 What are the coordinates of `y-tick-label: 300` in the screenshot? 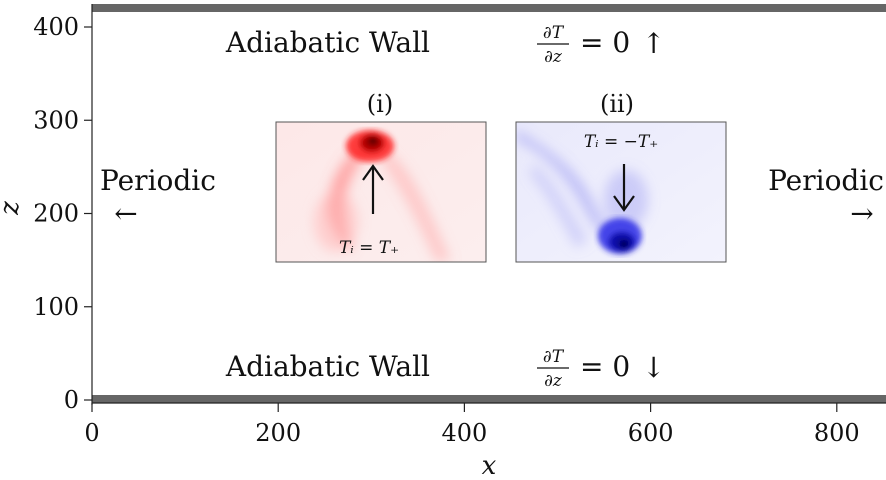 It's located at (56, 120).